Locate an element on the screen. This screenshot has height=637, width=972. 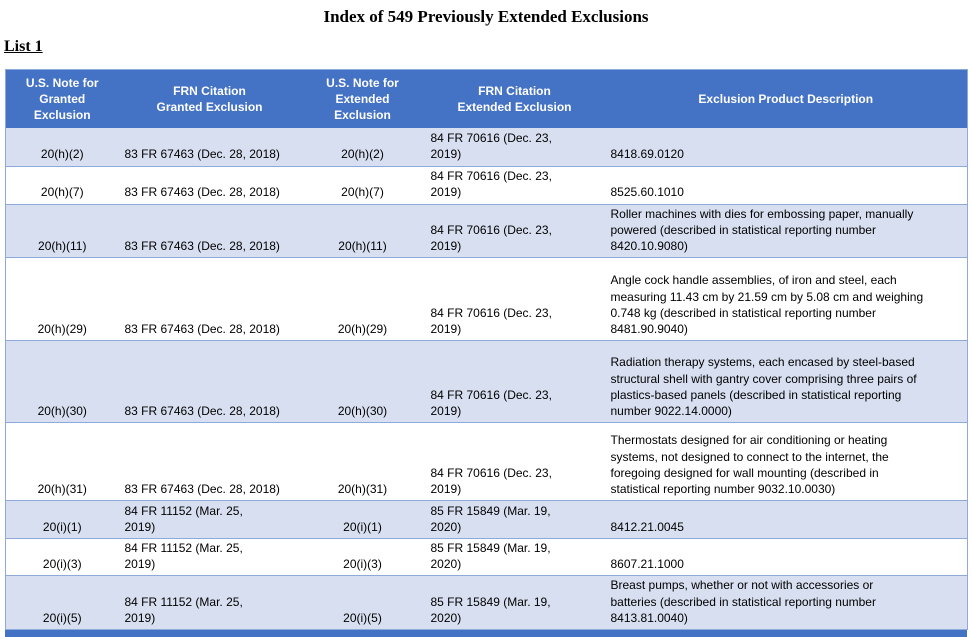
cell-product-description: 8418.69.0120 is located at coordinates (786, 147).